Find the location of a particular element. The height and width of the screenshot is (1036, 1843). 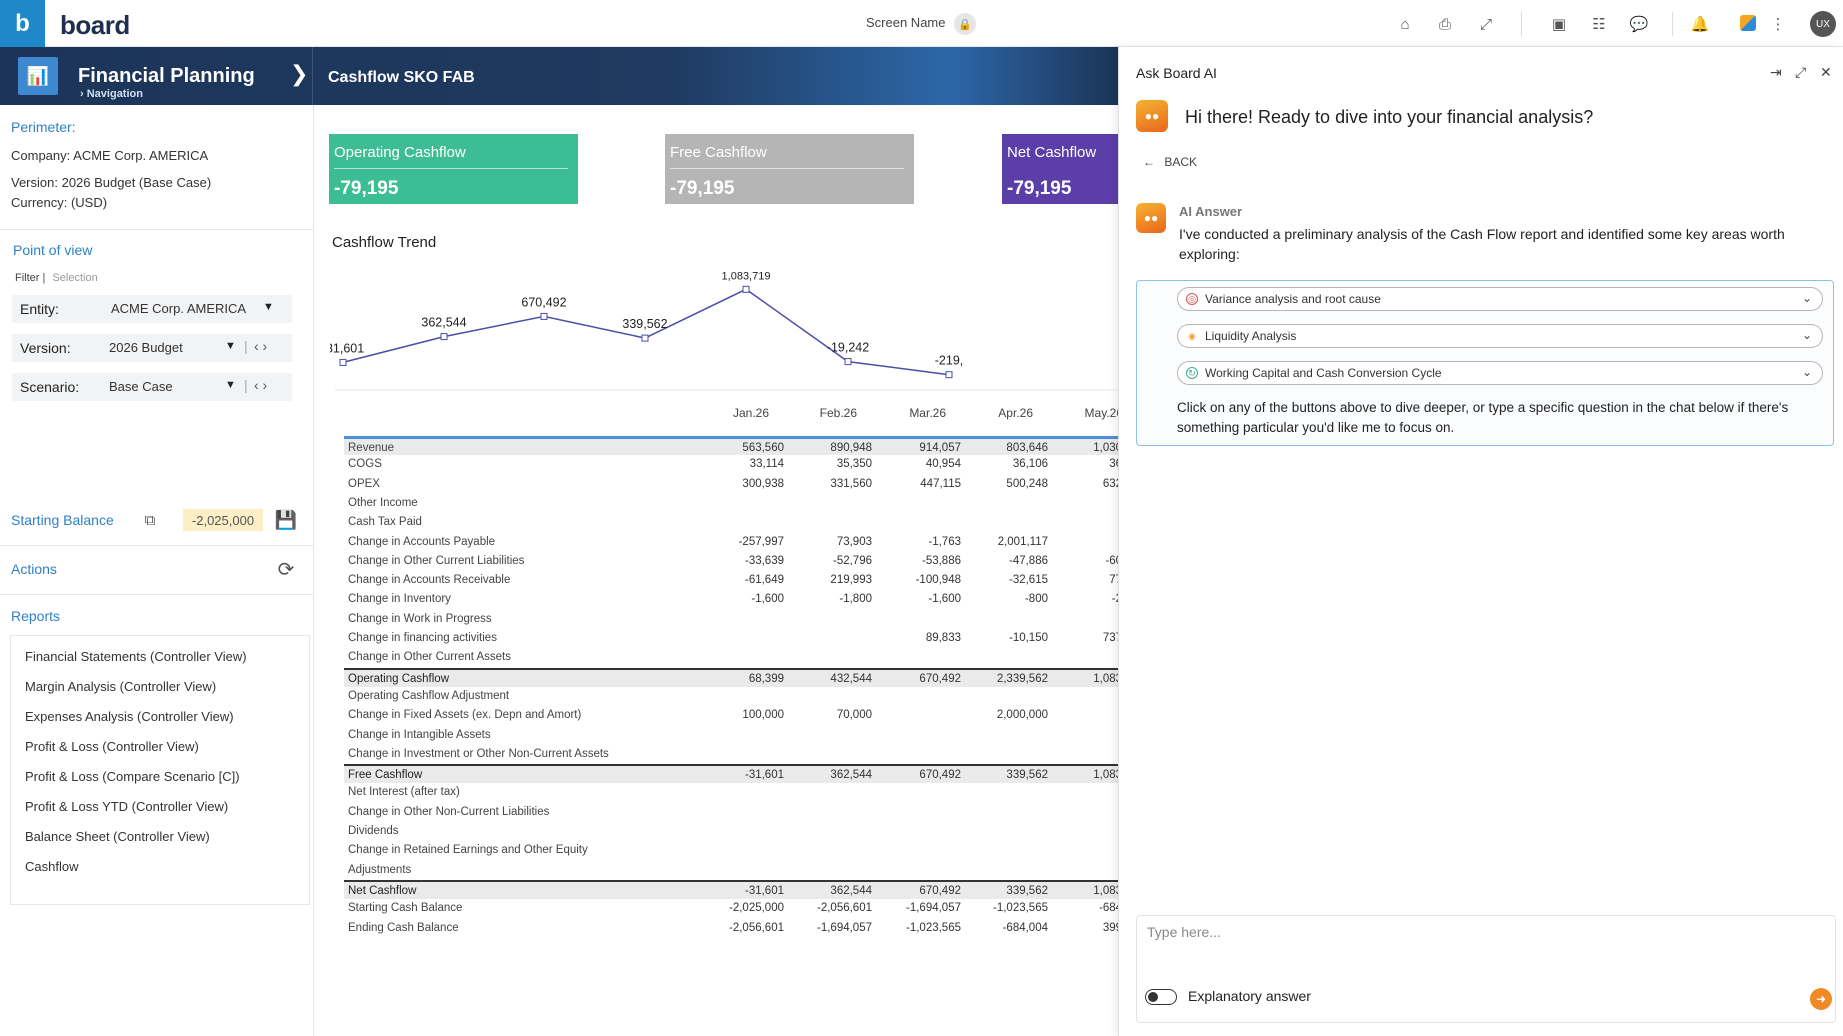

tab-selection: Selection is located at coordinates (75, 278).